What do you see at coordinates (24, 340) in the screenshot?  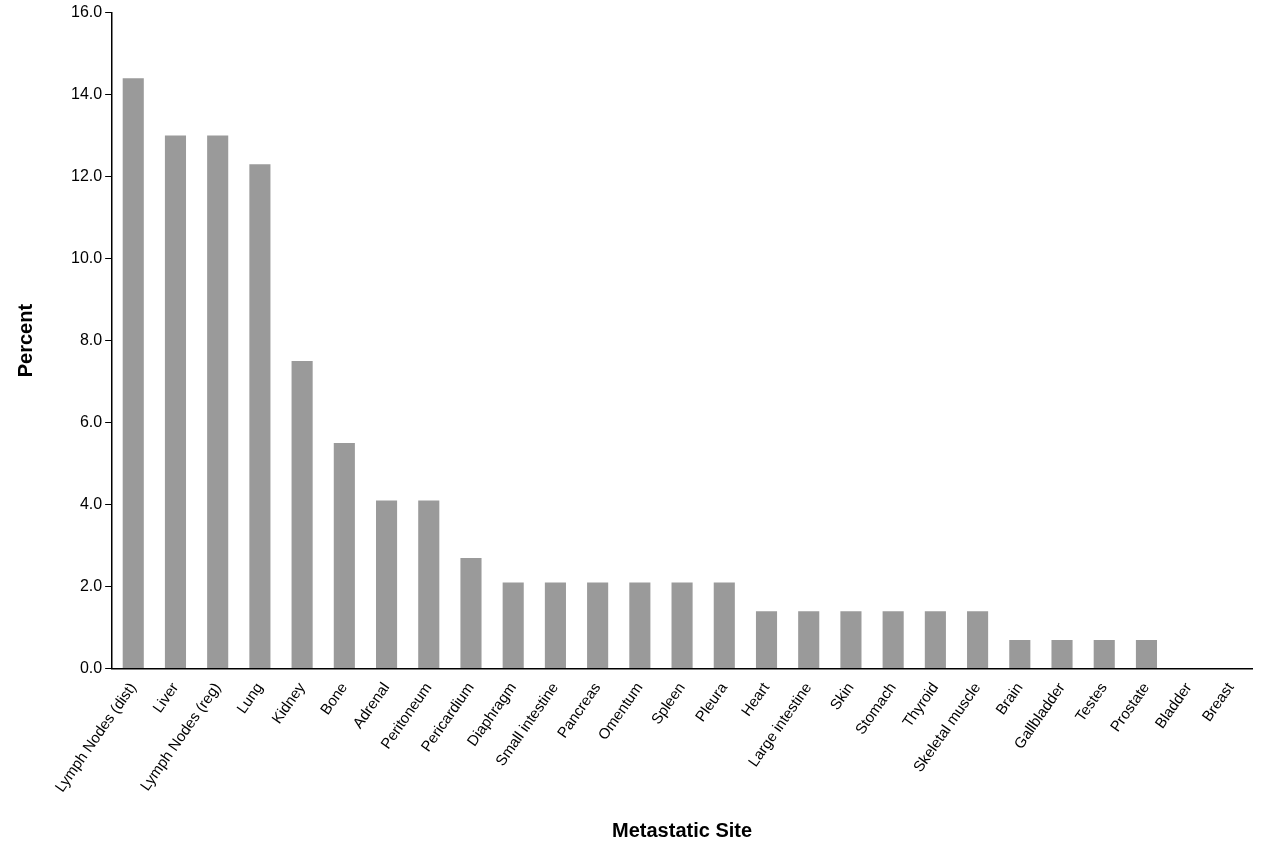 I see `y-axis-title: Percent` at bounding box center [24, 340].